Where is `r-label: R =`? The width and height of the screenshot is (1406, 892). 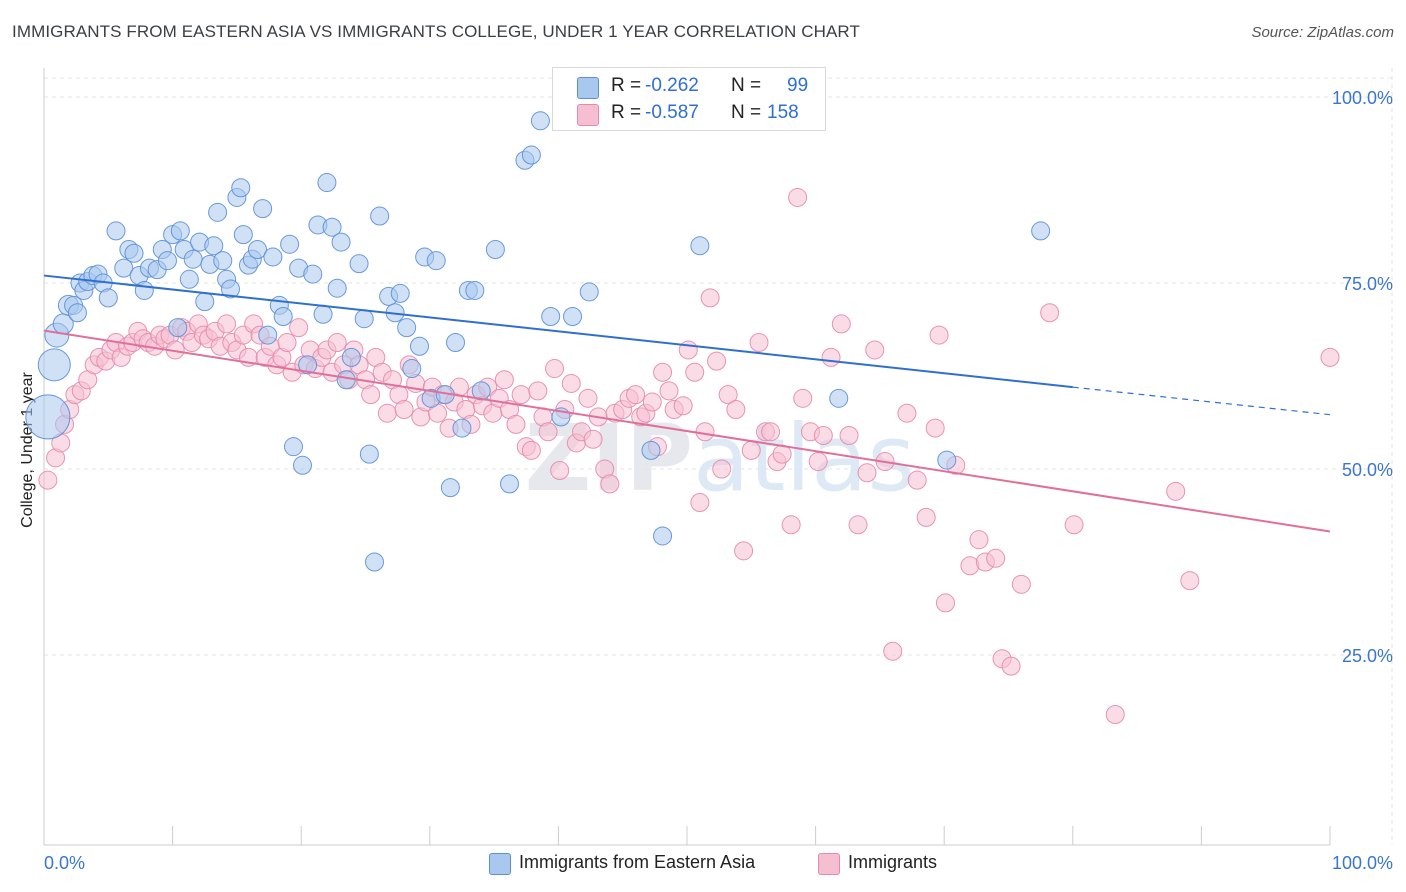 r-label: R = is located at coordinates (626, 112).